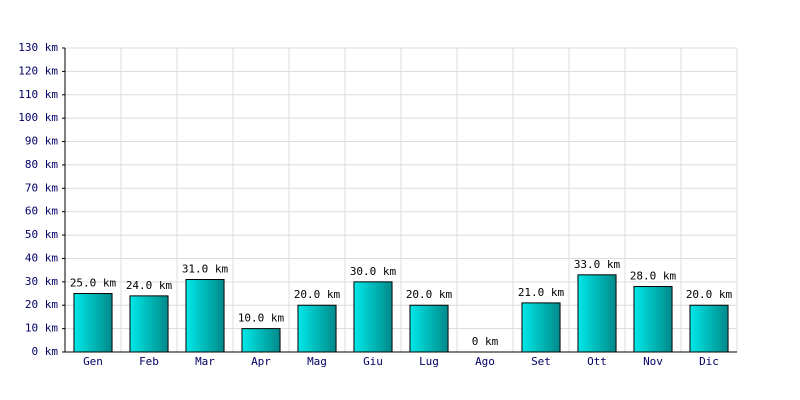 This screenshot has height=400, width=800. I want to click on y-tick-label: 120 km, so click(38, 70).